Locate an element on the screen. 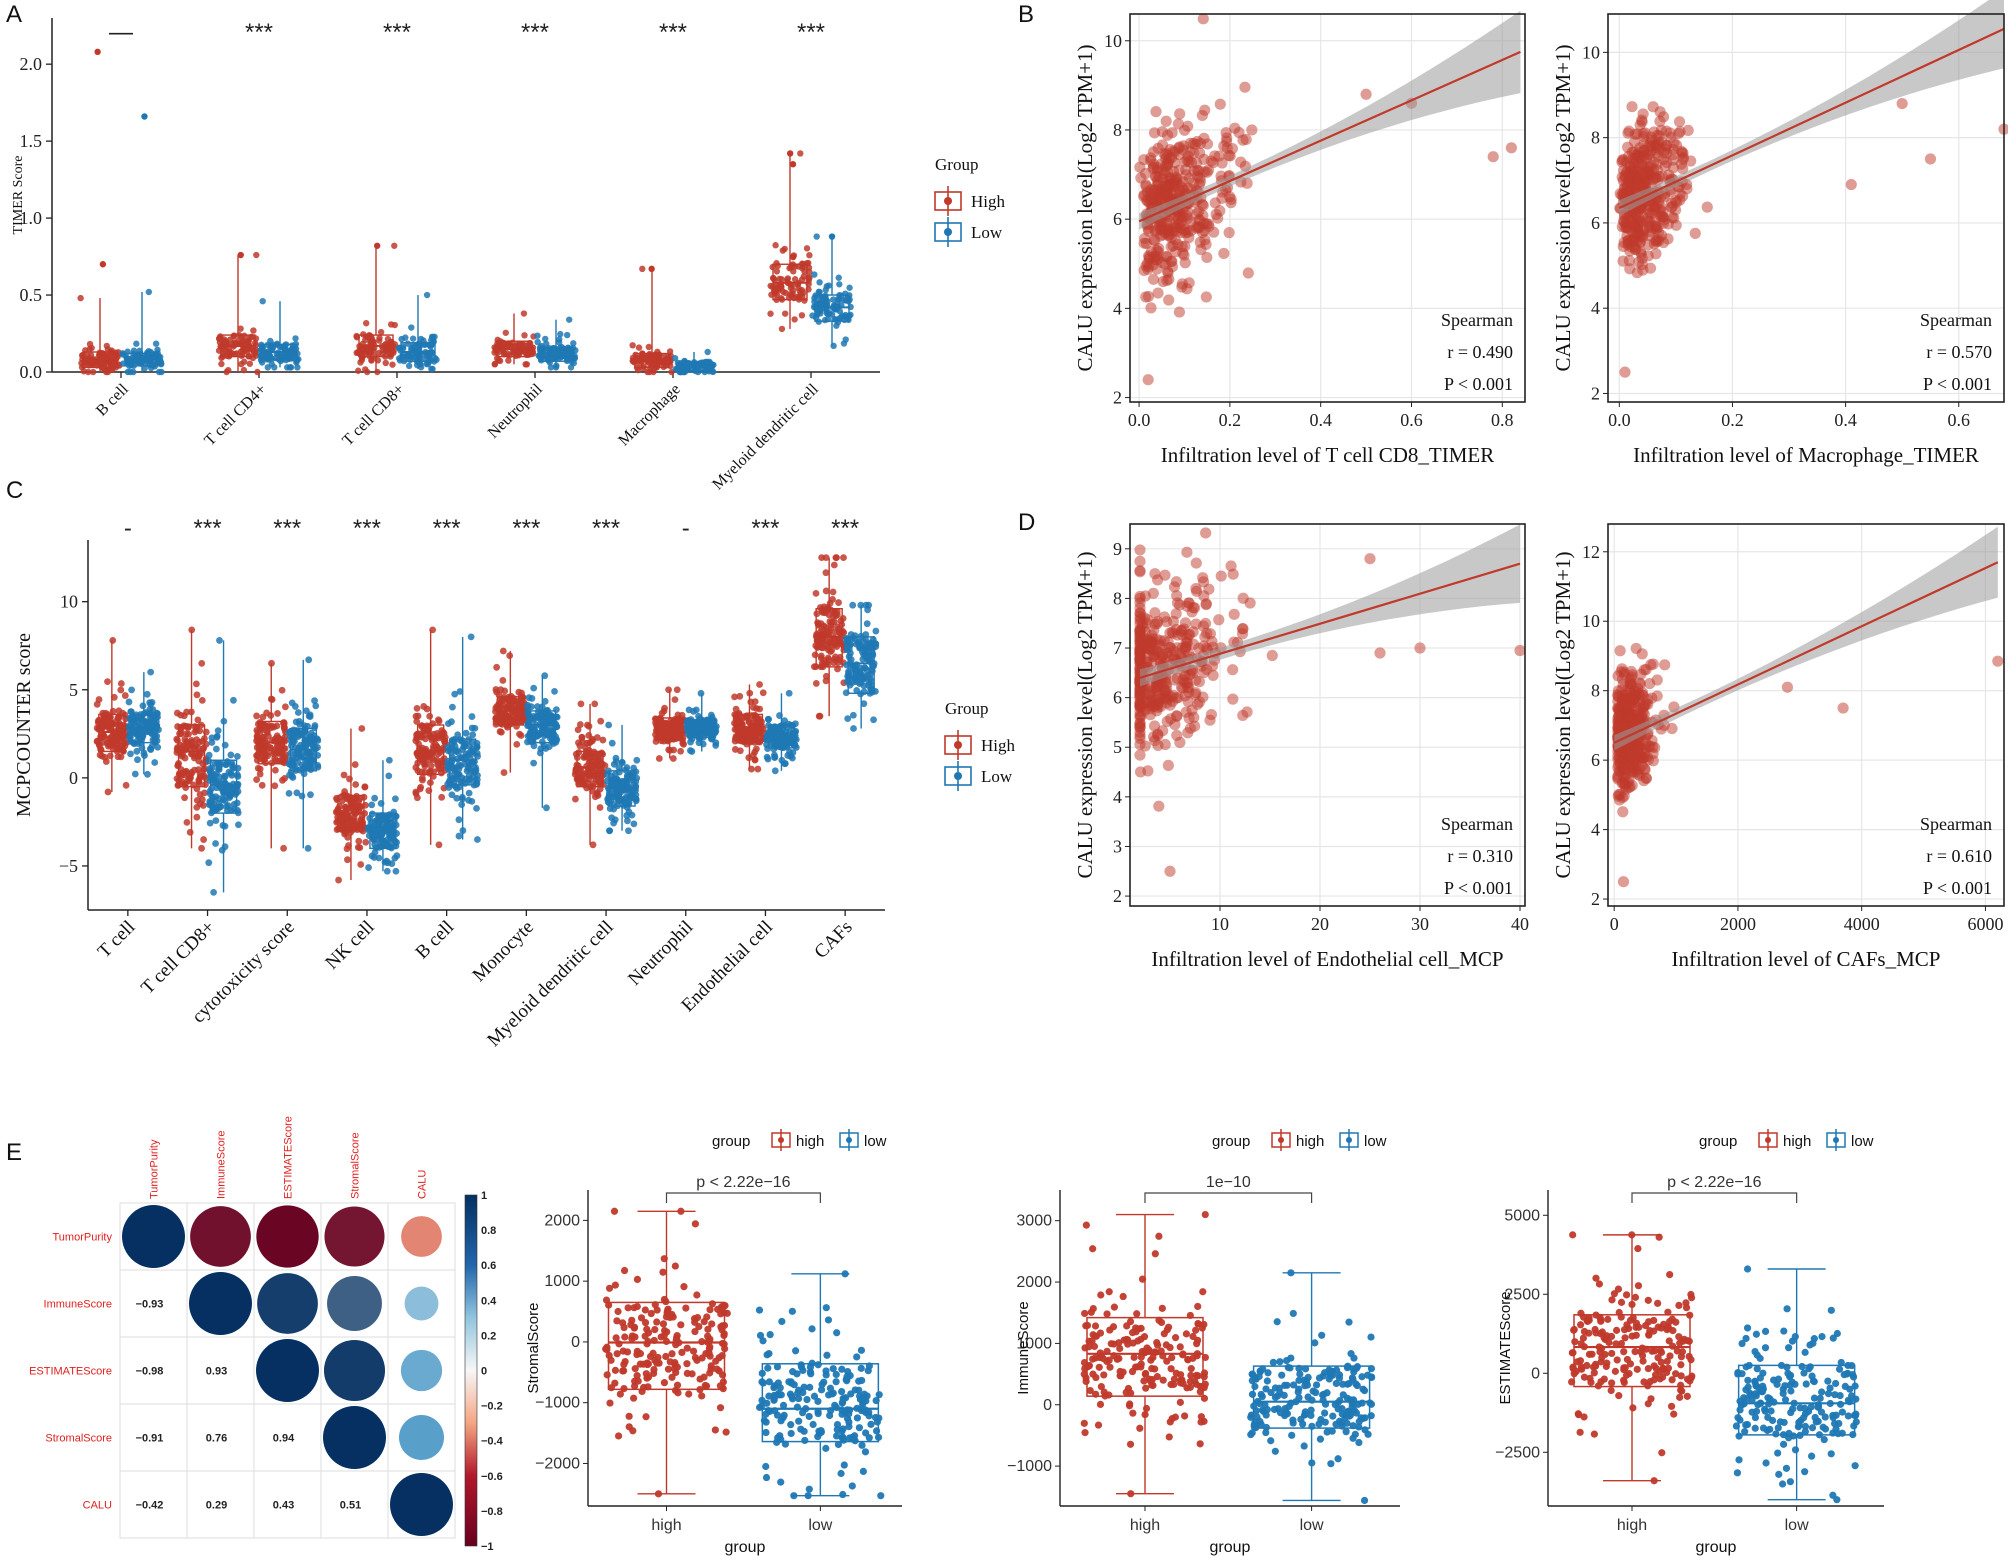 The width and height of the screenshot is (2008, 1556). y-tick-label: −5 is located at coordinates (68, 866).